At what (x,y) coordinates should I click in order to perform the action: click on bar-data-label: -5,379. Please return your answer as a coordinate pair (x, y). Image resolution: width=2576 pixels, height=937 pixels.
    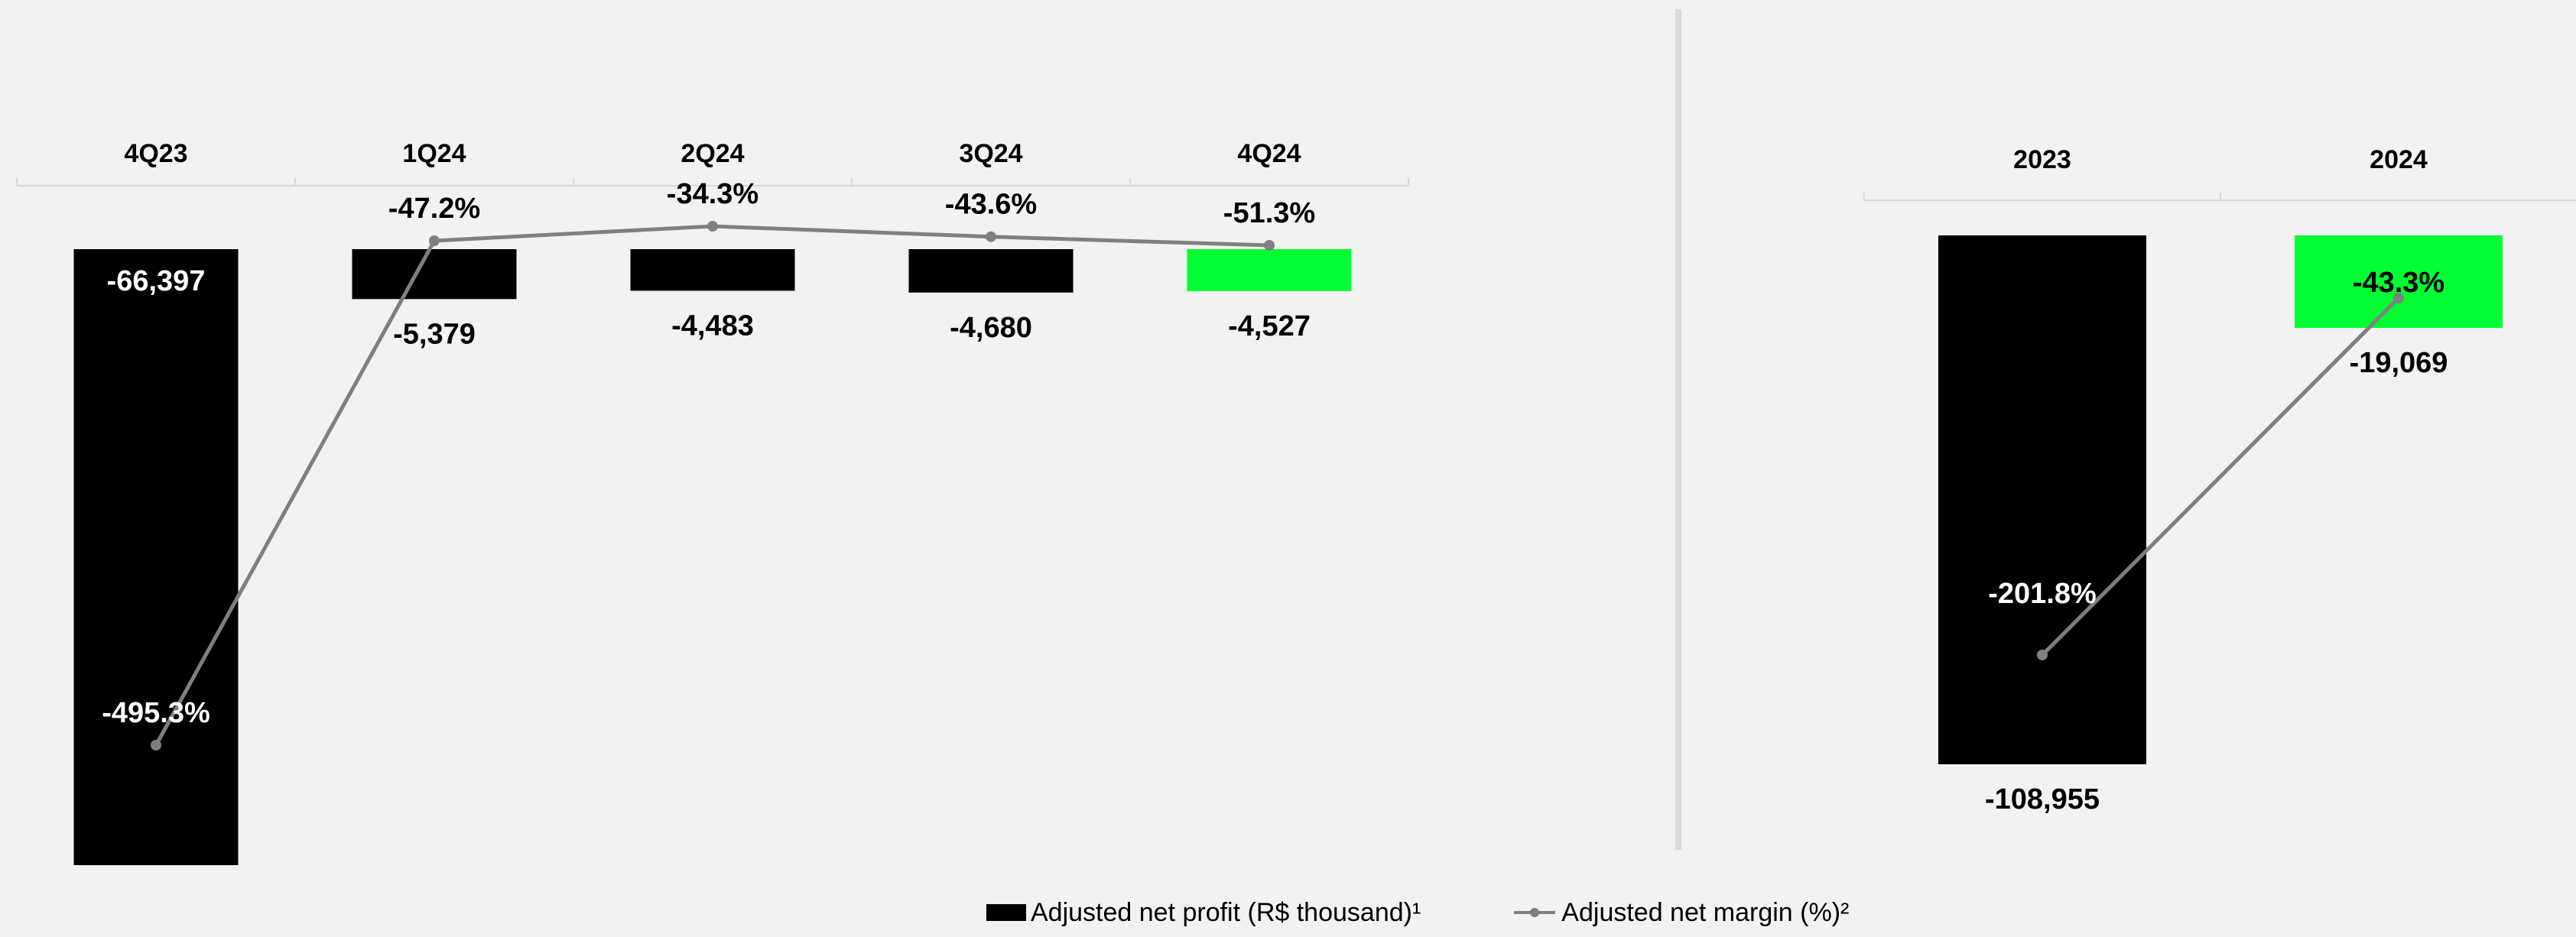
    Looking at the image, I should click on (435, 334).